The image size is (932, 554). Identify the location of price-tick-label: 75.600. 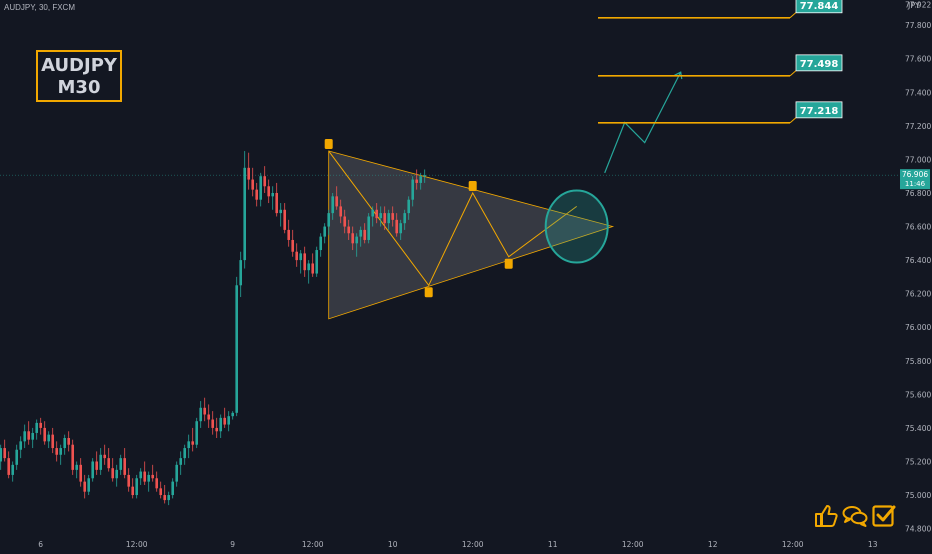
(918, 394).